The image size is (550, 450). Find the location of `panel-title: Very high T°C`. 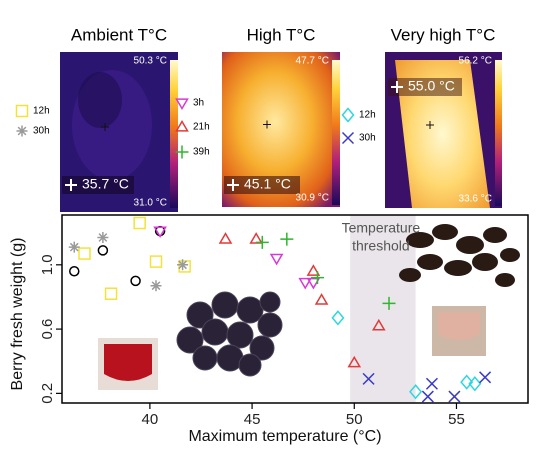

panel-title: Very high T°C is located at coordinates (443, 34).